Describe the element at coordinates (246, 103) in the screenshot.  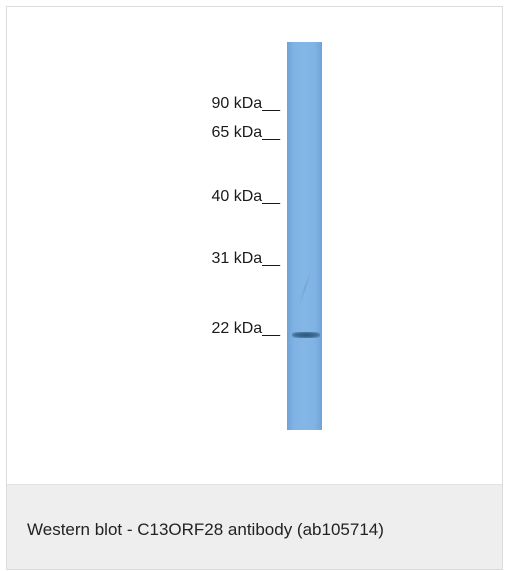
I see `marker-90kda-label: 90 kDa__` at that location.